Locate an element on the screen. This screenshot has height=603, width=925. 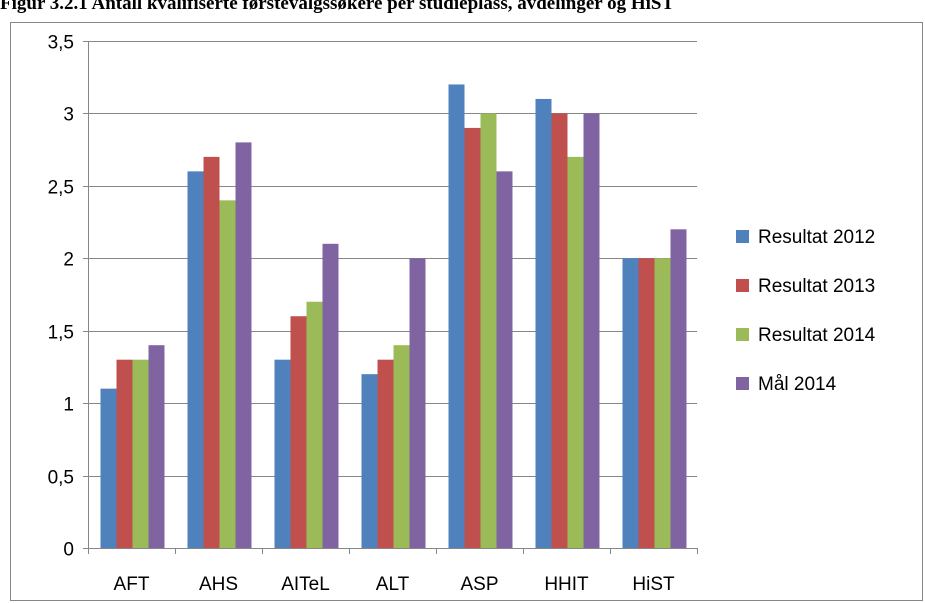
bar-mal-2014-hhit is located at coordinates (591, 330).